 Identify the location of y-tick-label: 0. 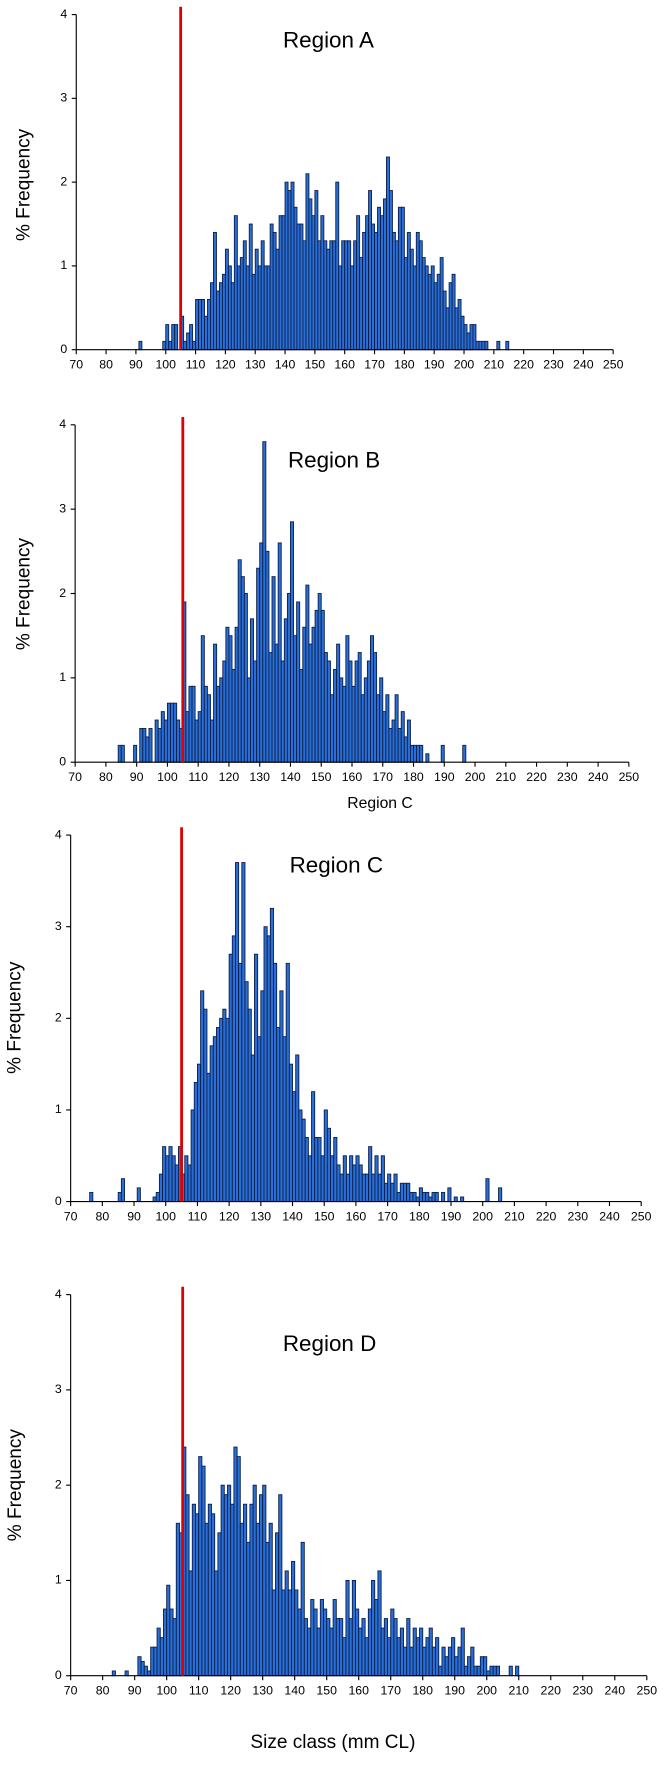
(58, 1201).